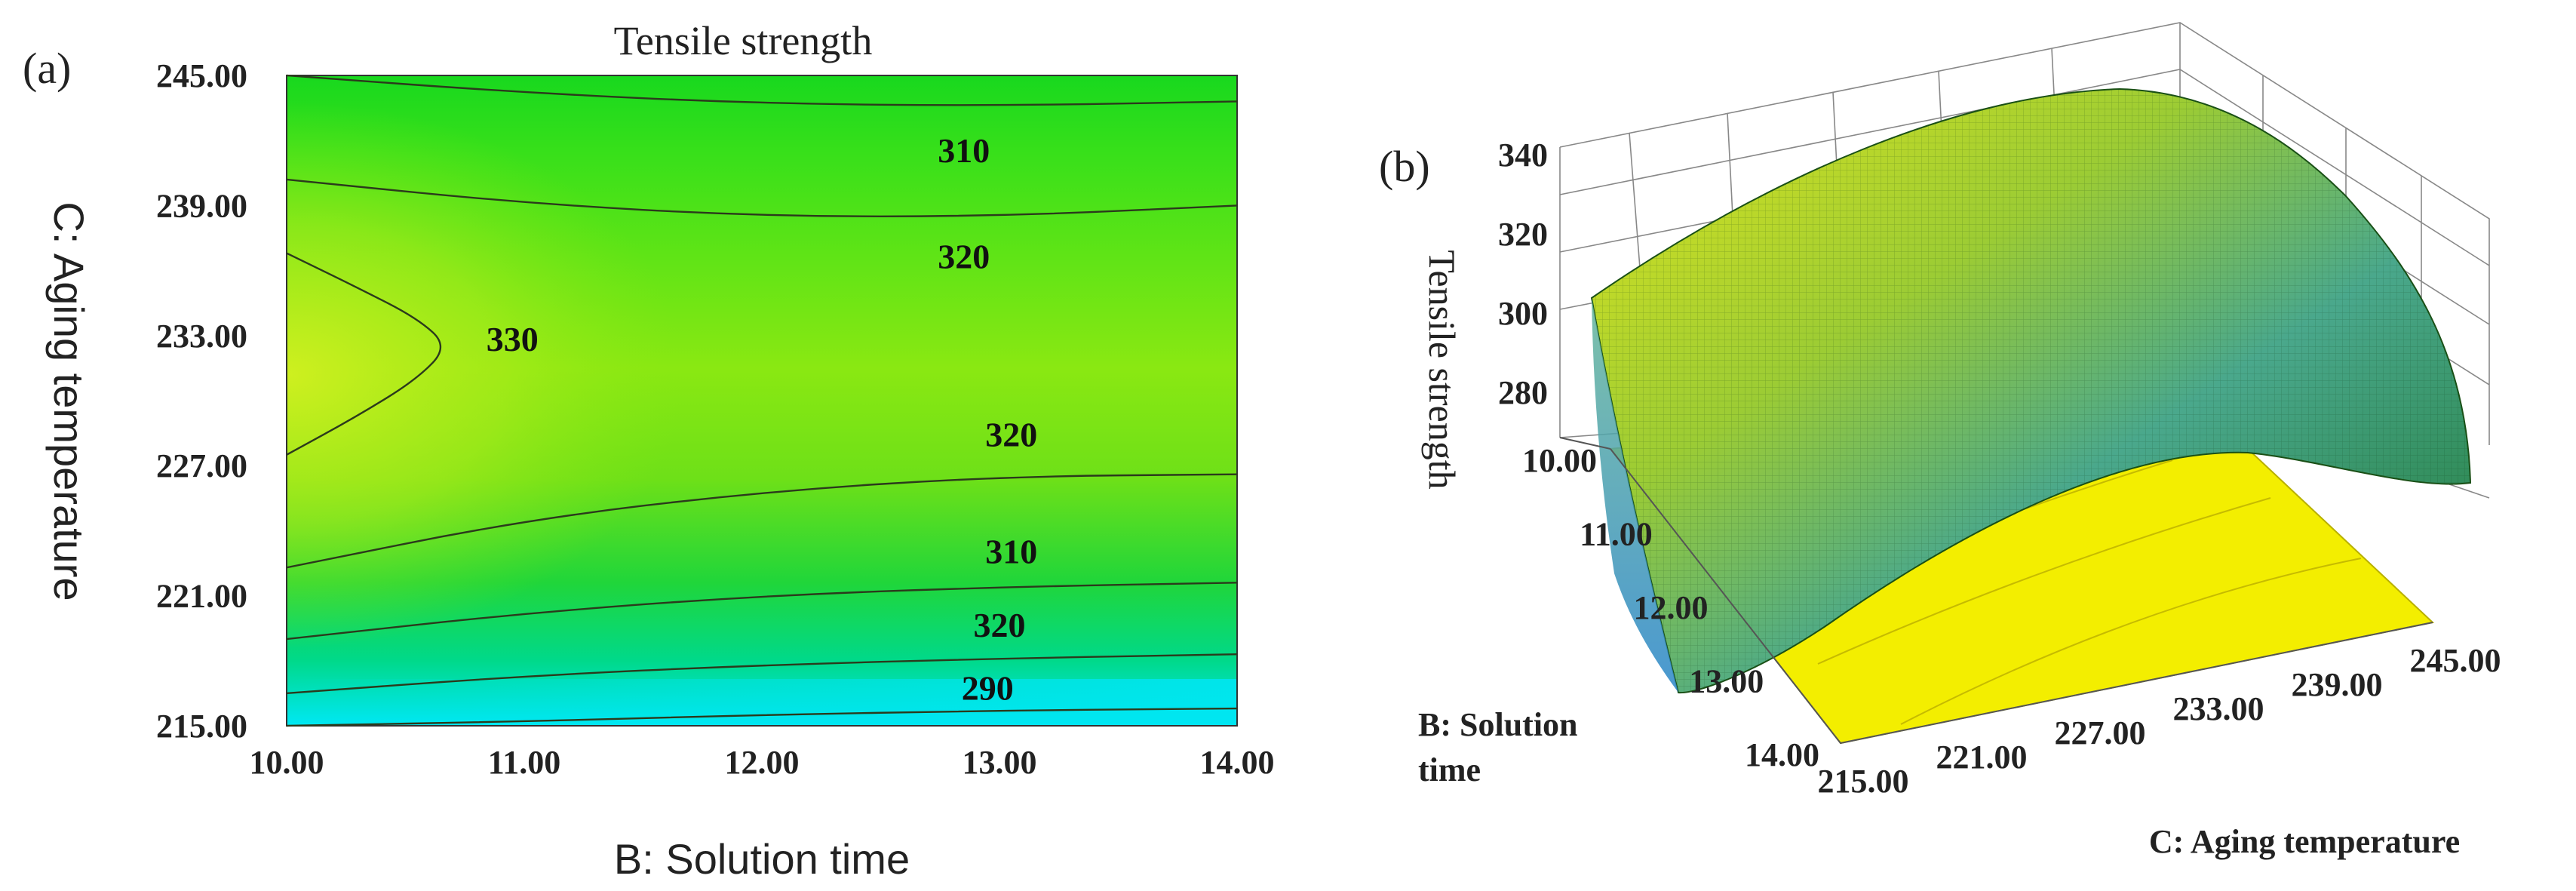 The image size is (2576, 891). Describe the element at coordinates (1635, 496) in the screenshot. I see `surface-front-face` at that location.